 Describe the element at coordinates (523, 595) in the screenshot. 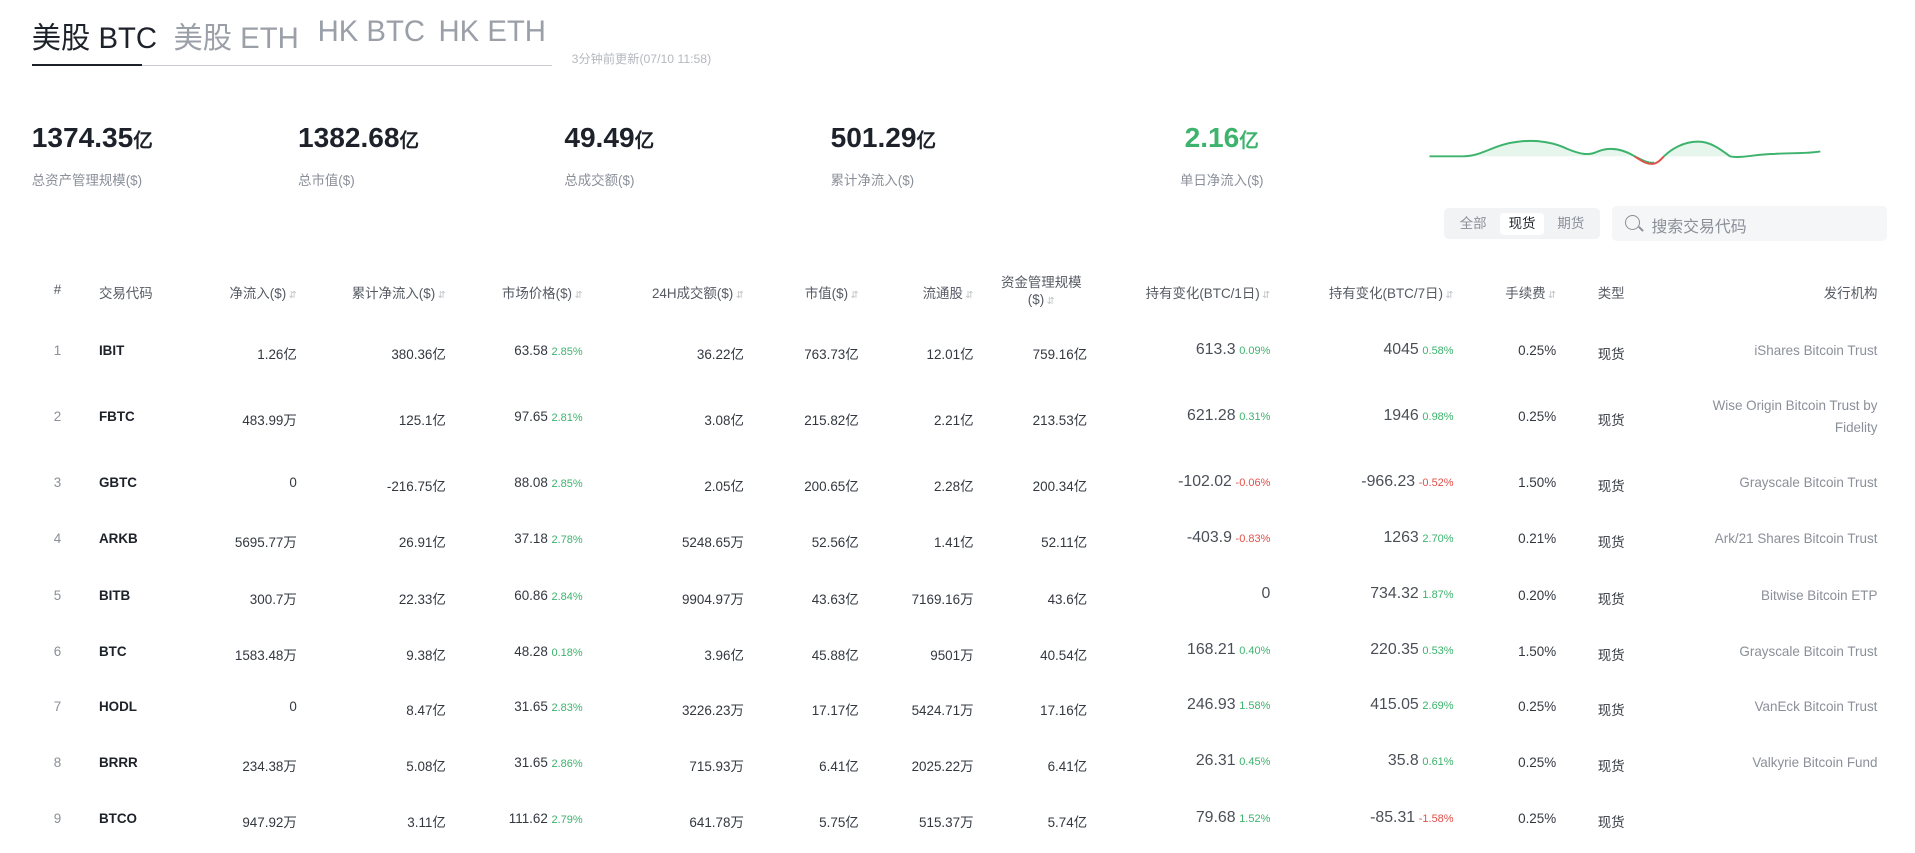

I see `market-price: 60.86 2.84%` at that location.